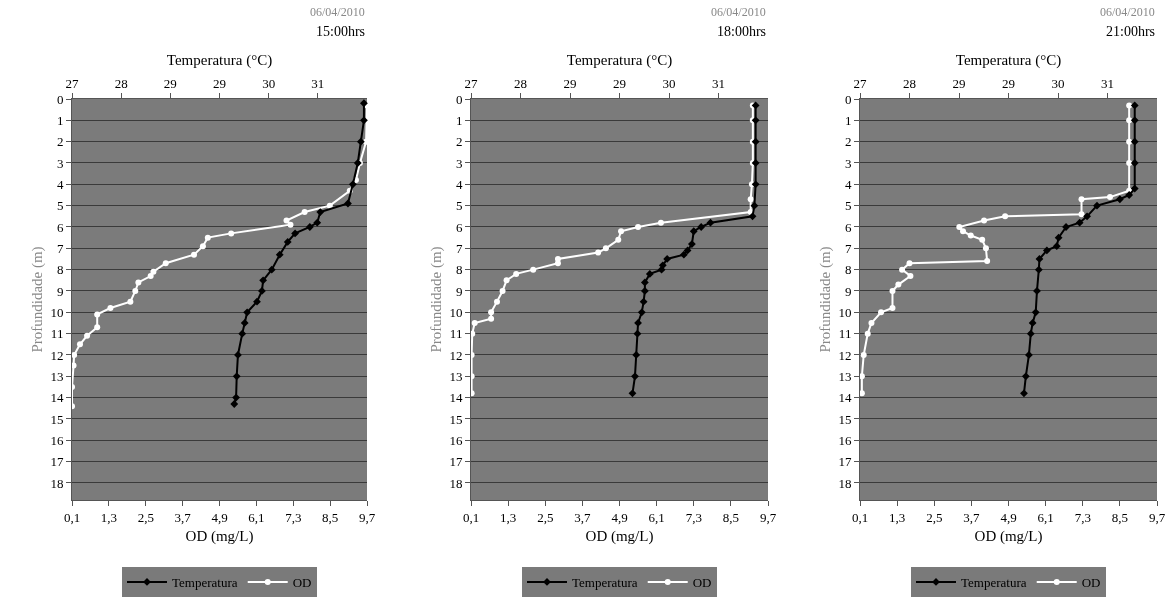 The width and height of the screenshot is (1166, 597). Describe the element at coordinates (219, 61) in the screenshot. I see `x2-axis-title: Temperatura (°C)` at that location.